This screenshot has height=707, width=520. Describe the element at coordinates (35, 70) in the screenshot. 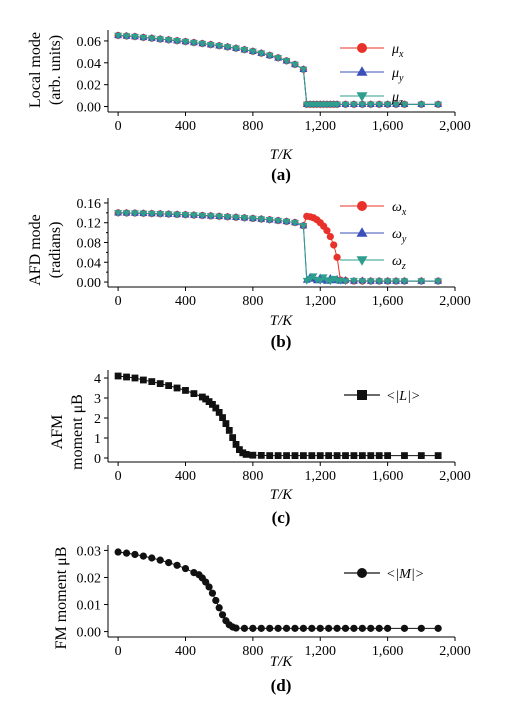

I see `ylabel-line-1: Local mode` at that location.